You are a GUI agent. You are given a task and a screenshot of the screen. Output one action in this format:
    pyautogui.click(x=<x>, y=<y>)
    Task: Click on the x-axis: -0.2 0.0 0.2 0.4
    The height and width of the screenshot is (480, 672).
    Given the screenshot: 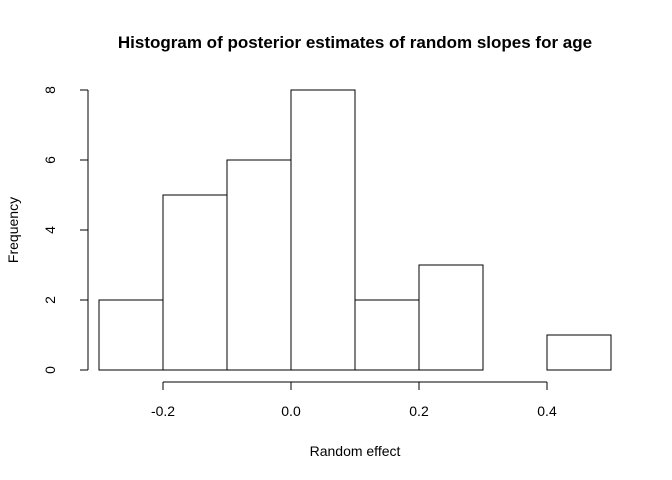 What is the action you would take?
    pyautogui.click(x=354, y=400)
    